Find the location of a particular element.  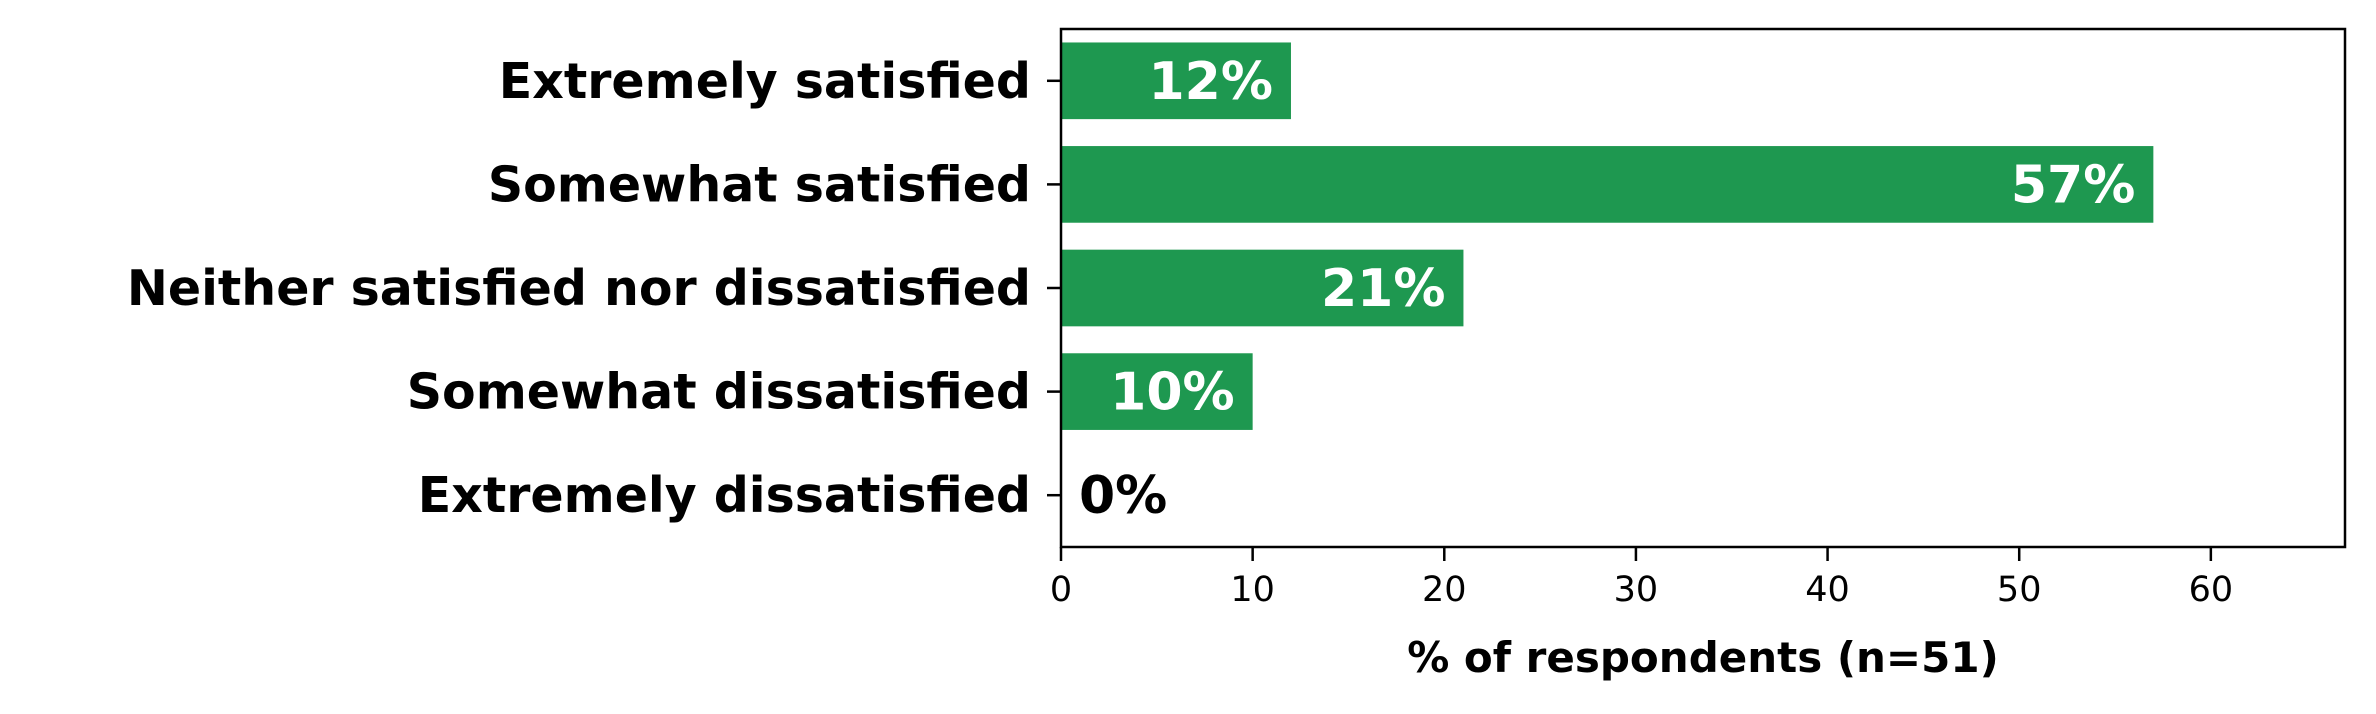

data-label: 21% is located at coordinates (1383, 289).